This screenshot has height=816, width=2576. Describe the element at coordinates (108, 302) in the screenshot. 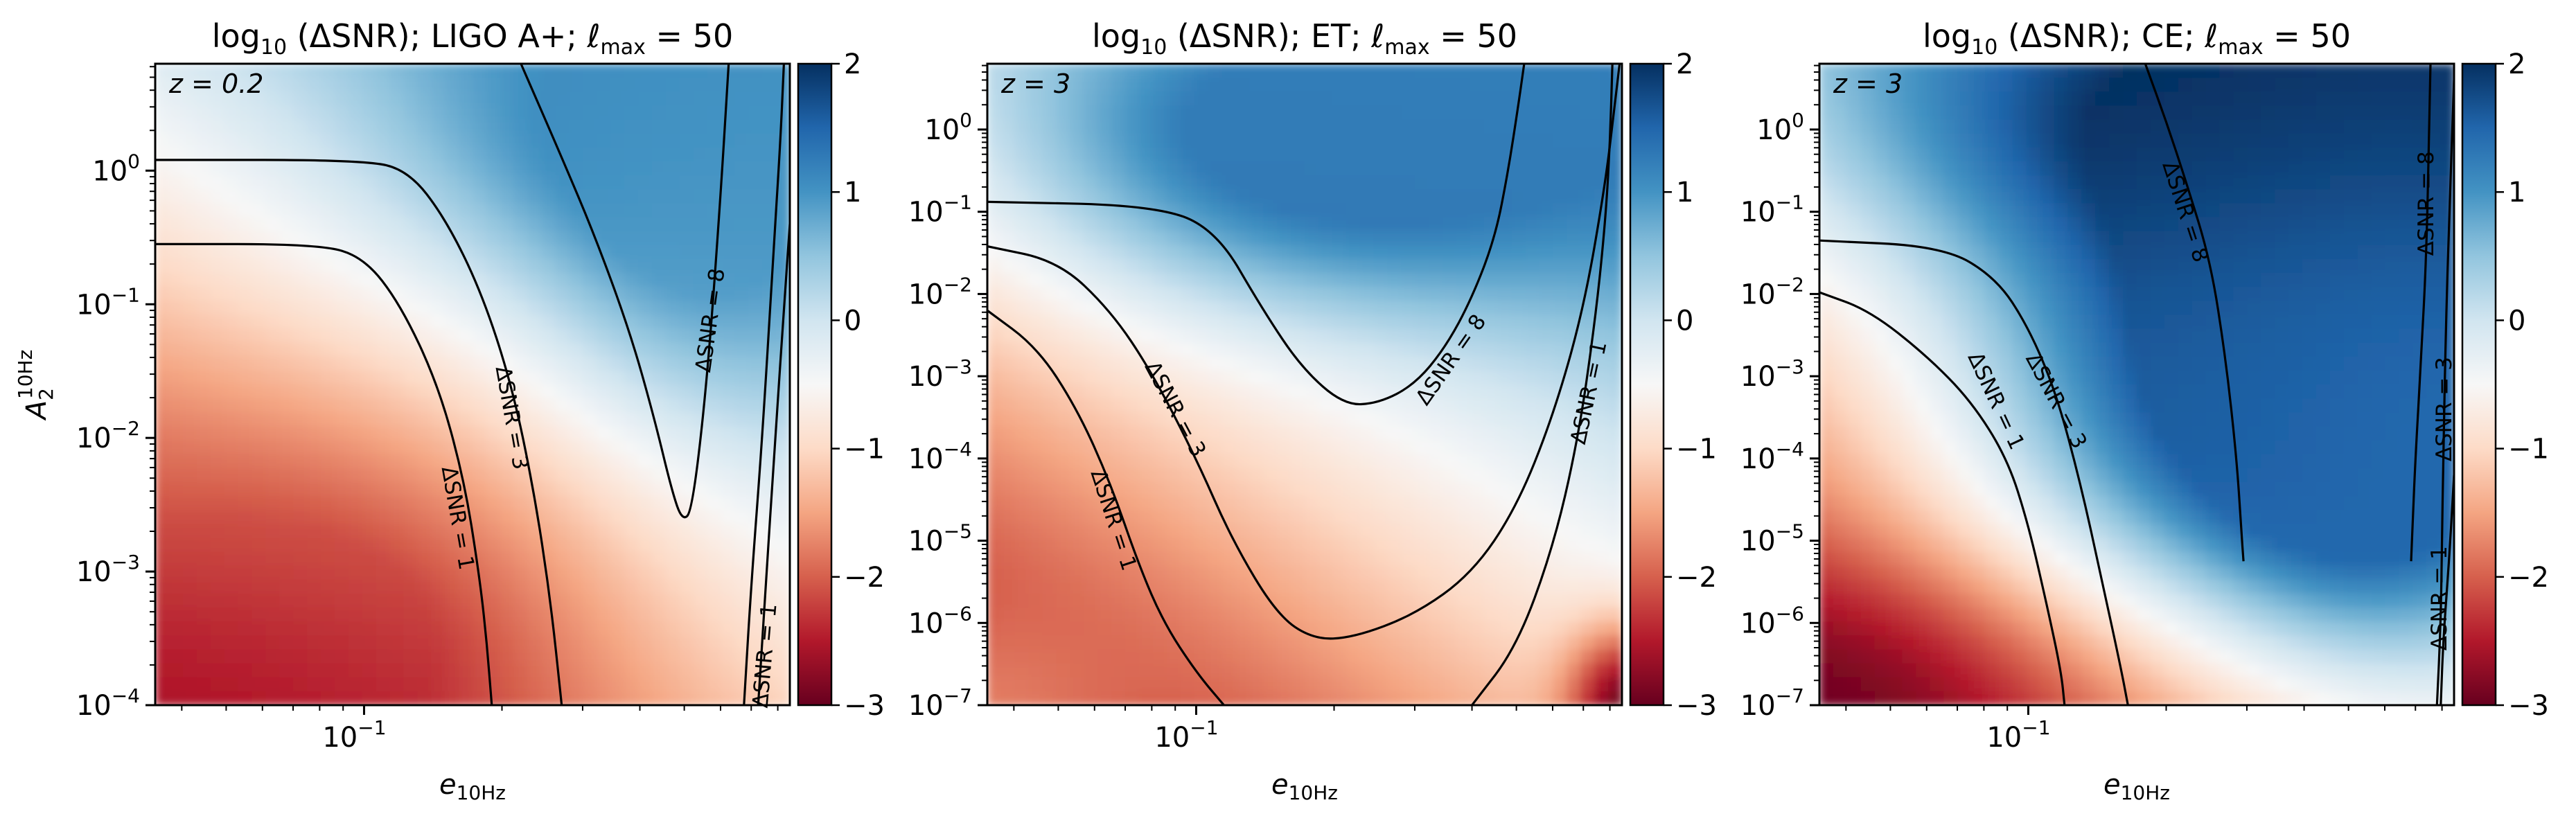

I see `y-tick-label: 10−1` at that location.